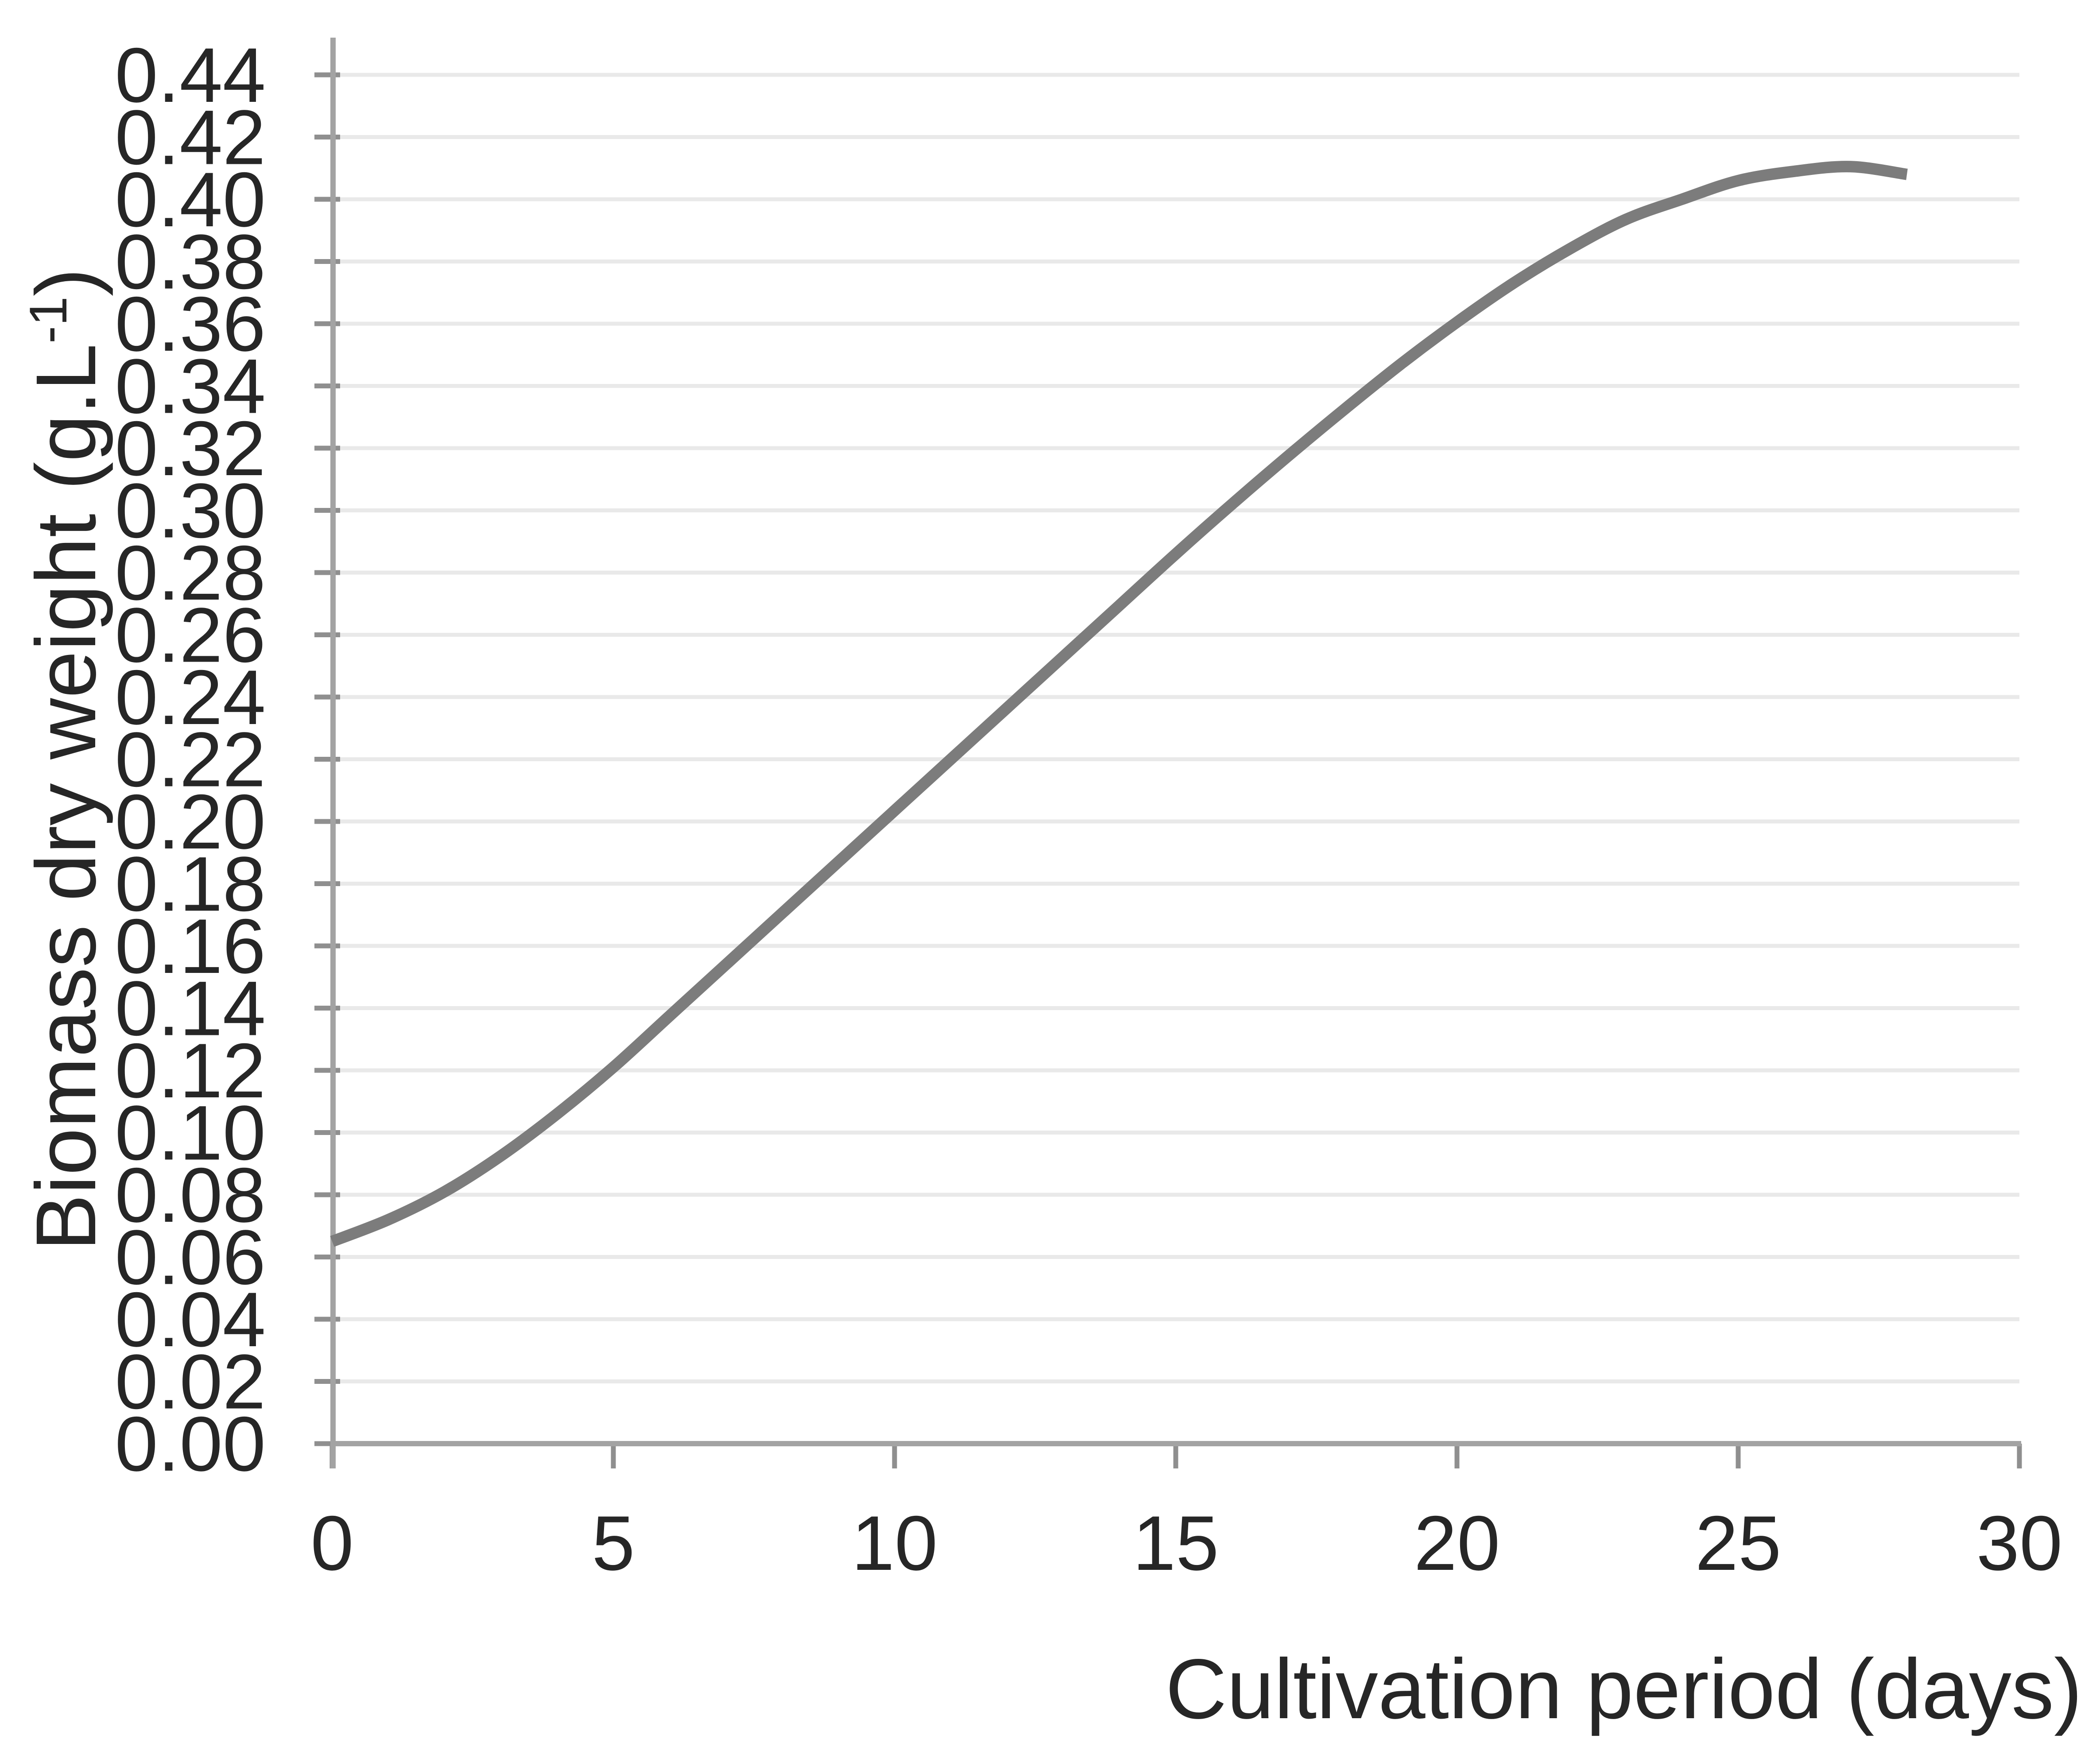 The image size is (2100, 1743). Describe the element at coordinates (191, 449) in the screenshot. I see `y-tick-label: 0.32` at that location.